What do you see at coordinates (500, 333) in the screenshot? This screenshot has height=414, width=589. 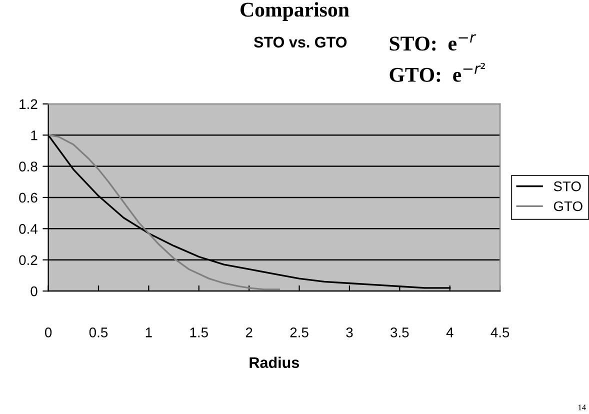 I see `x-tick-label: 4.5` at bounding box center [500, 333].